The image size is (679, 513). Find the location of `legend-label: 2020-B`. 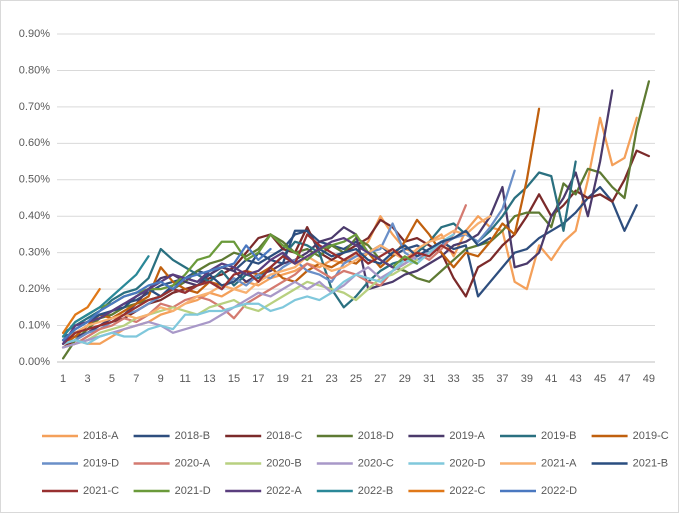

legend-label: 2020-B is located at coordinates (283, 463).